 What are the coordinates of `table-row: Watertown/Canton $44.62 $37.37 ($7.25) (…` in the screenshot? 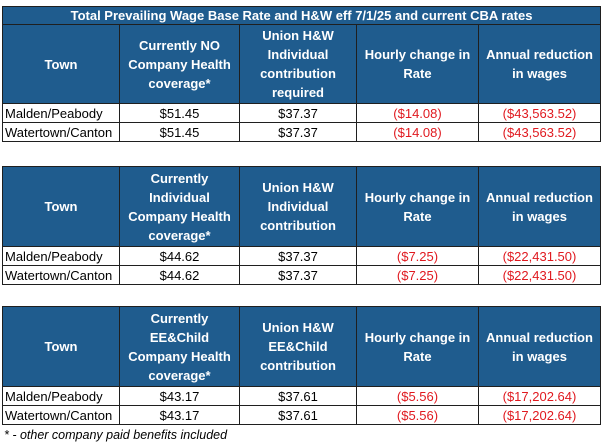 It's located at (301, 275).